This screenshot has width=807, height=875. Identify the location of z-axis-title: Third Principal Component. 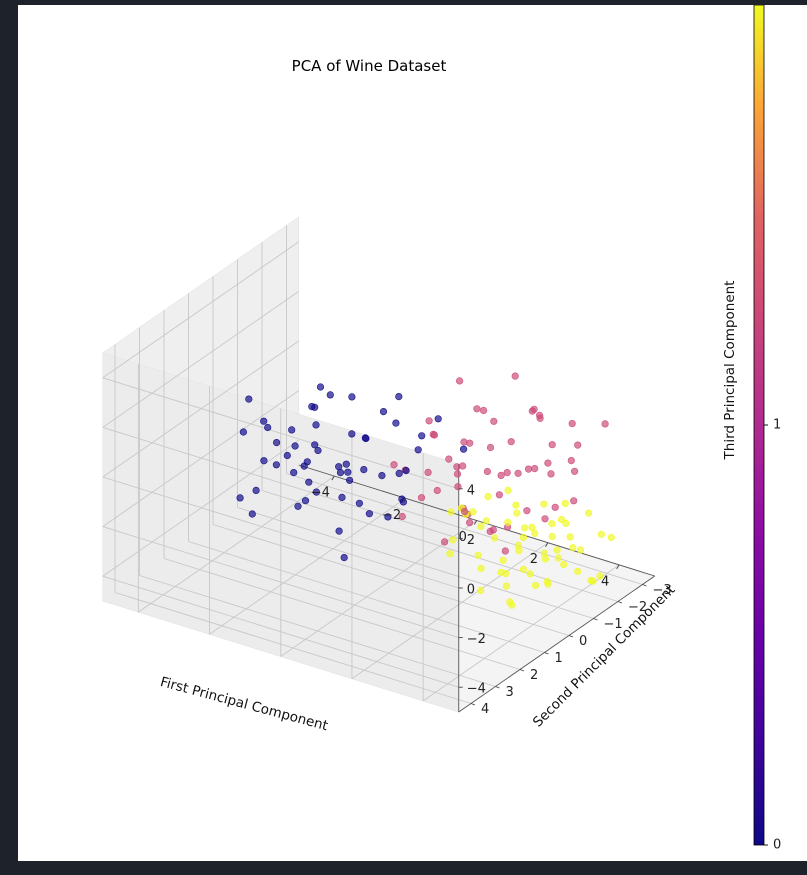
(730, 371).